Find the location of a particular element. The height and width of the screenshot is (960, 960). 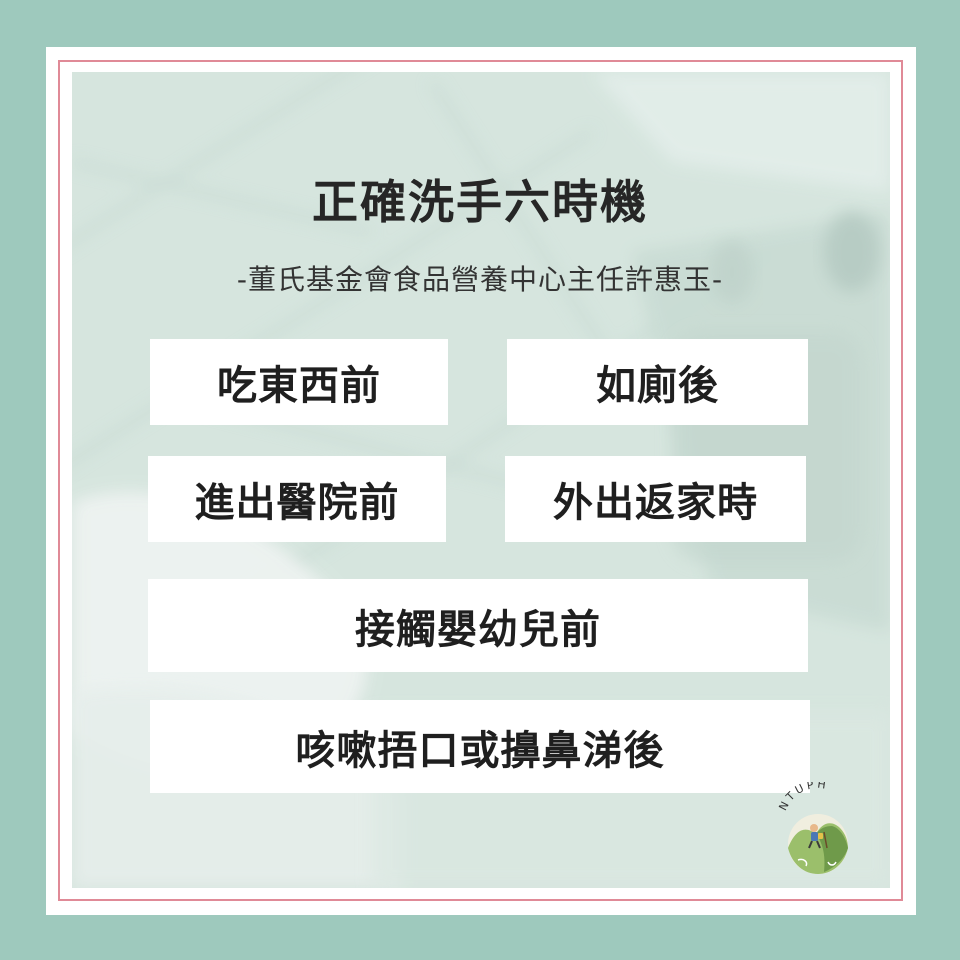

page-subtitle: -董氏基金會食品營養中心主任許惠玉- is located at coordinates (480, 279).